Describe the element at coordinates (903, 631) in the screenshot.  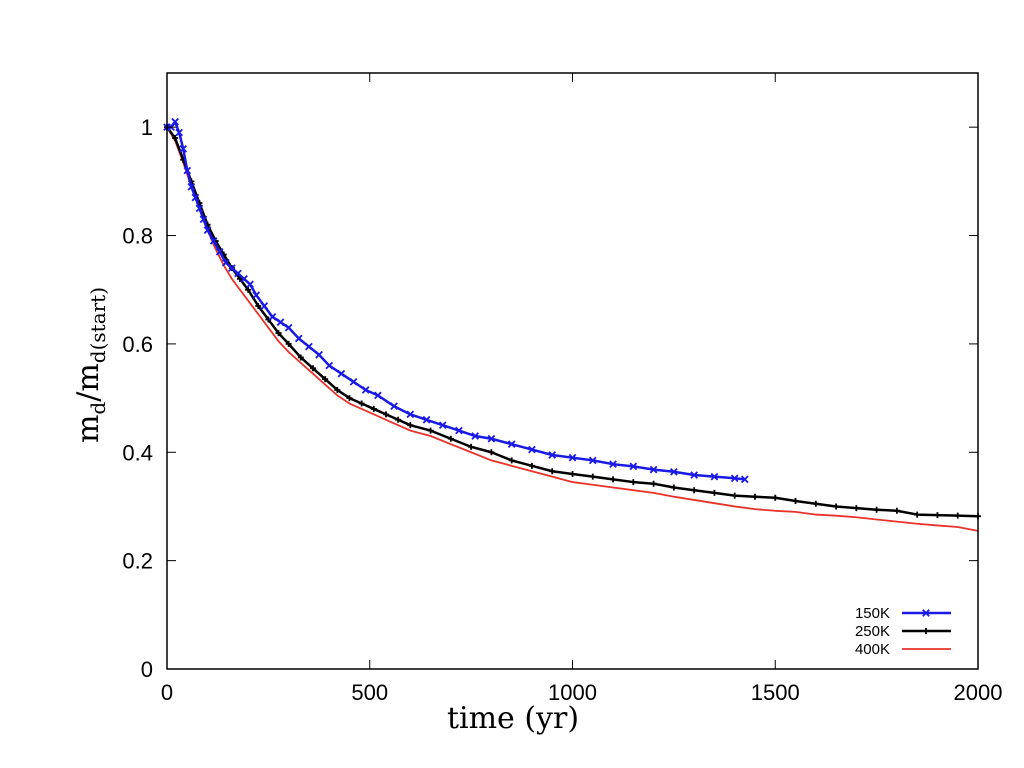
I see `legend-item-250K: 250K` at that location.